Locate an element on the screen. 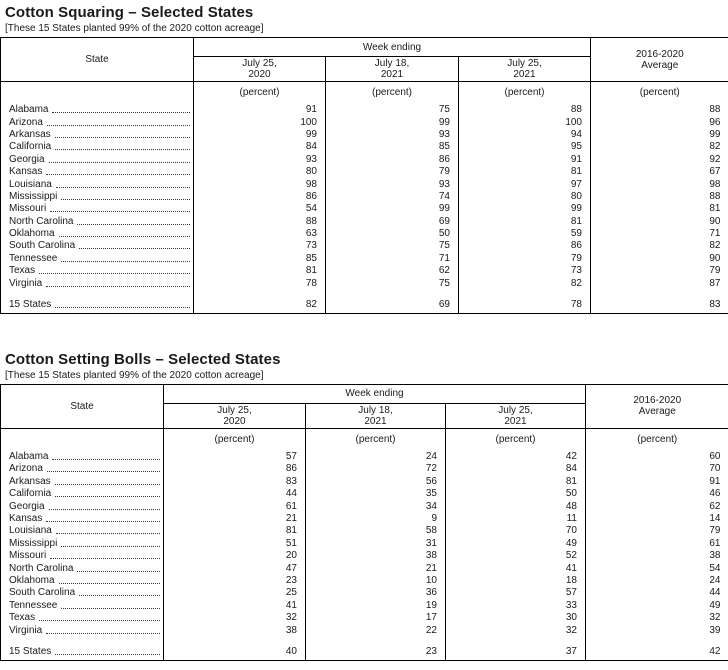 This screenshot has height=670, width=728. state-name: South Carolina is located at coordinates (42, 245).